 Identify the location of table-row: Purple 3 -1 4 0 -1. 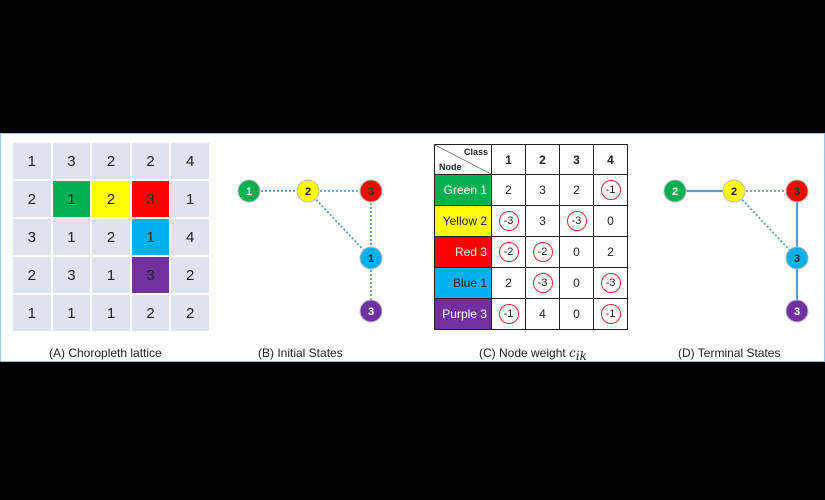
(531, 314).